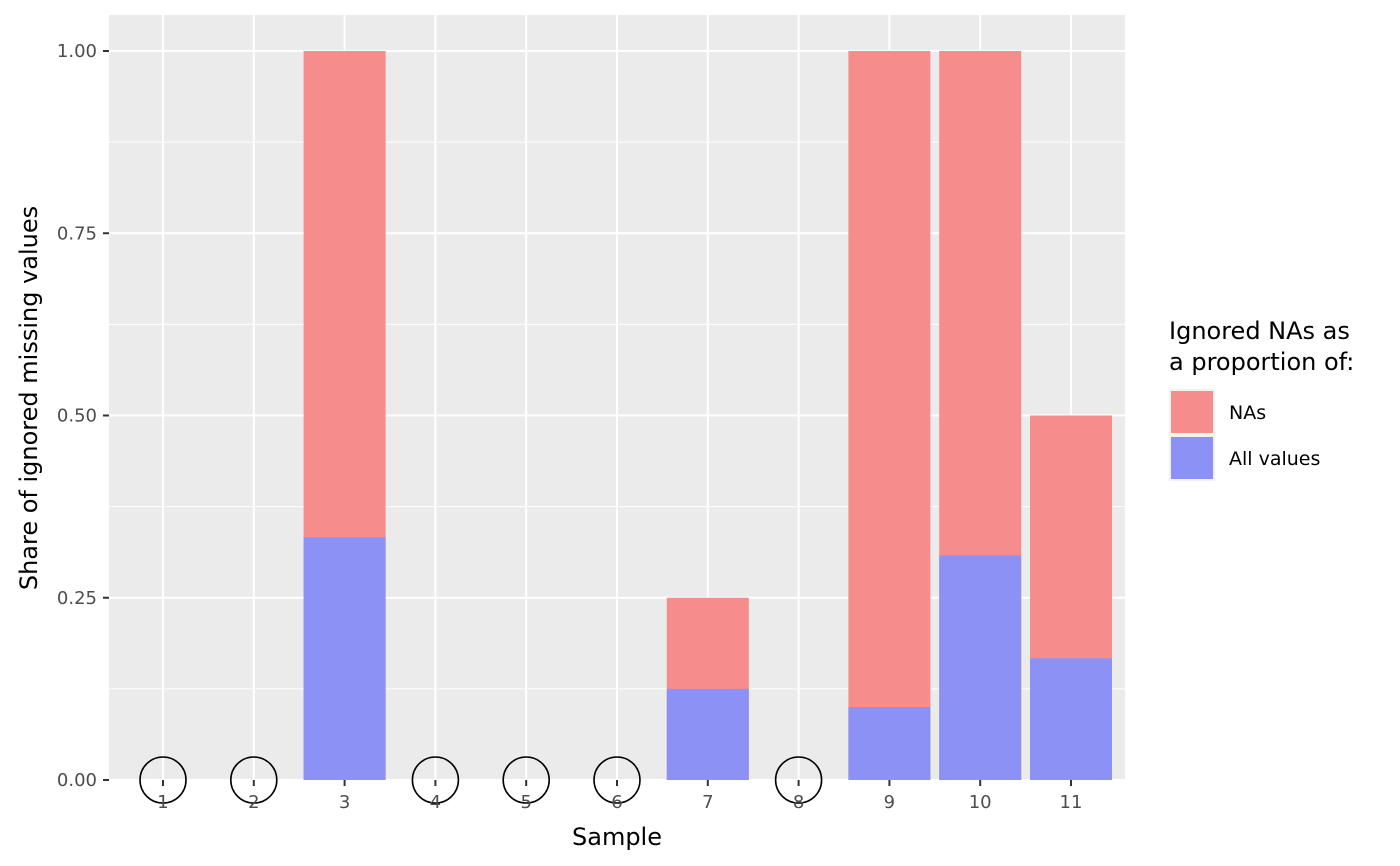  I want to click on y-tick-label: 0.00, so click(77, 780).